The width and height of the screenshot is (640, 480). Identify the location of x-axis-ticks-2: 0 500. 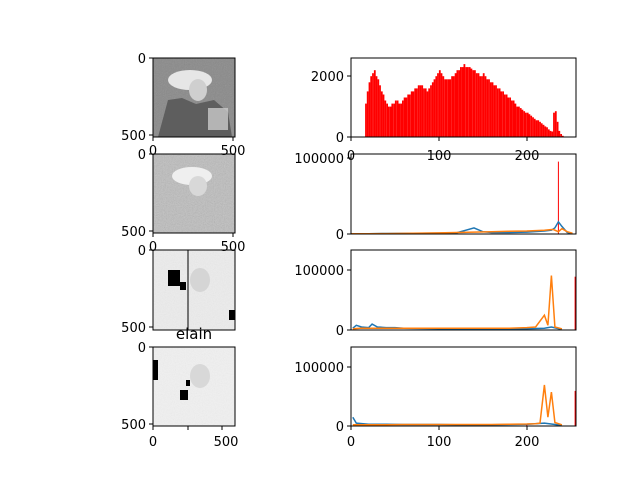
(197, 148).